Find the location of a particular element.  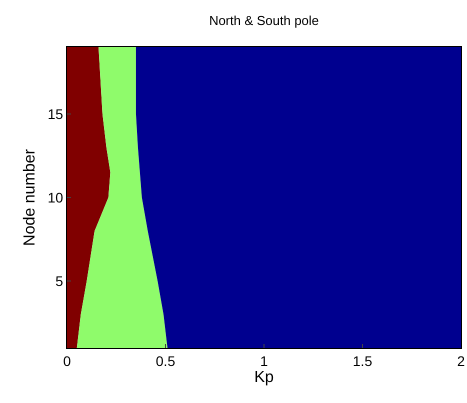

x-tick-label: 1.5 is located at coordinates (362, 360).